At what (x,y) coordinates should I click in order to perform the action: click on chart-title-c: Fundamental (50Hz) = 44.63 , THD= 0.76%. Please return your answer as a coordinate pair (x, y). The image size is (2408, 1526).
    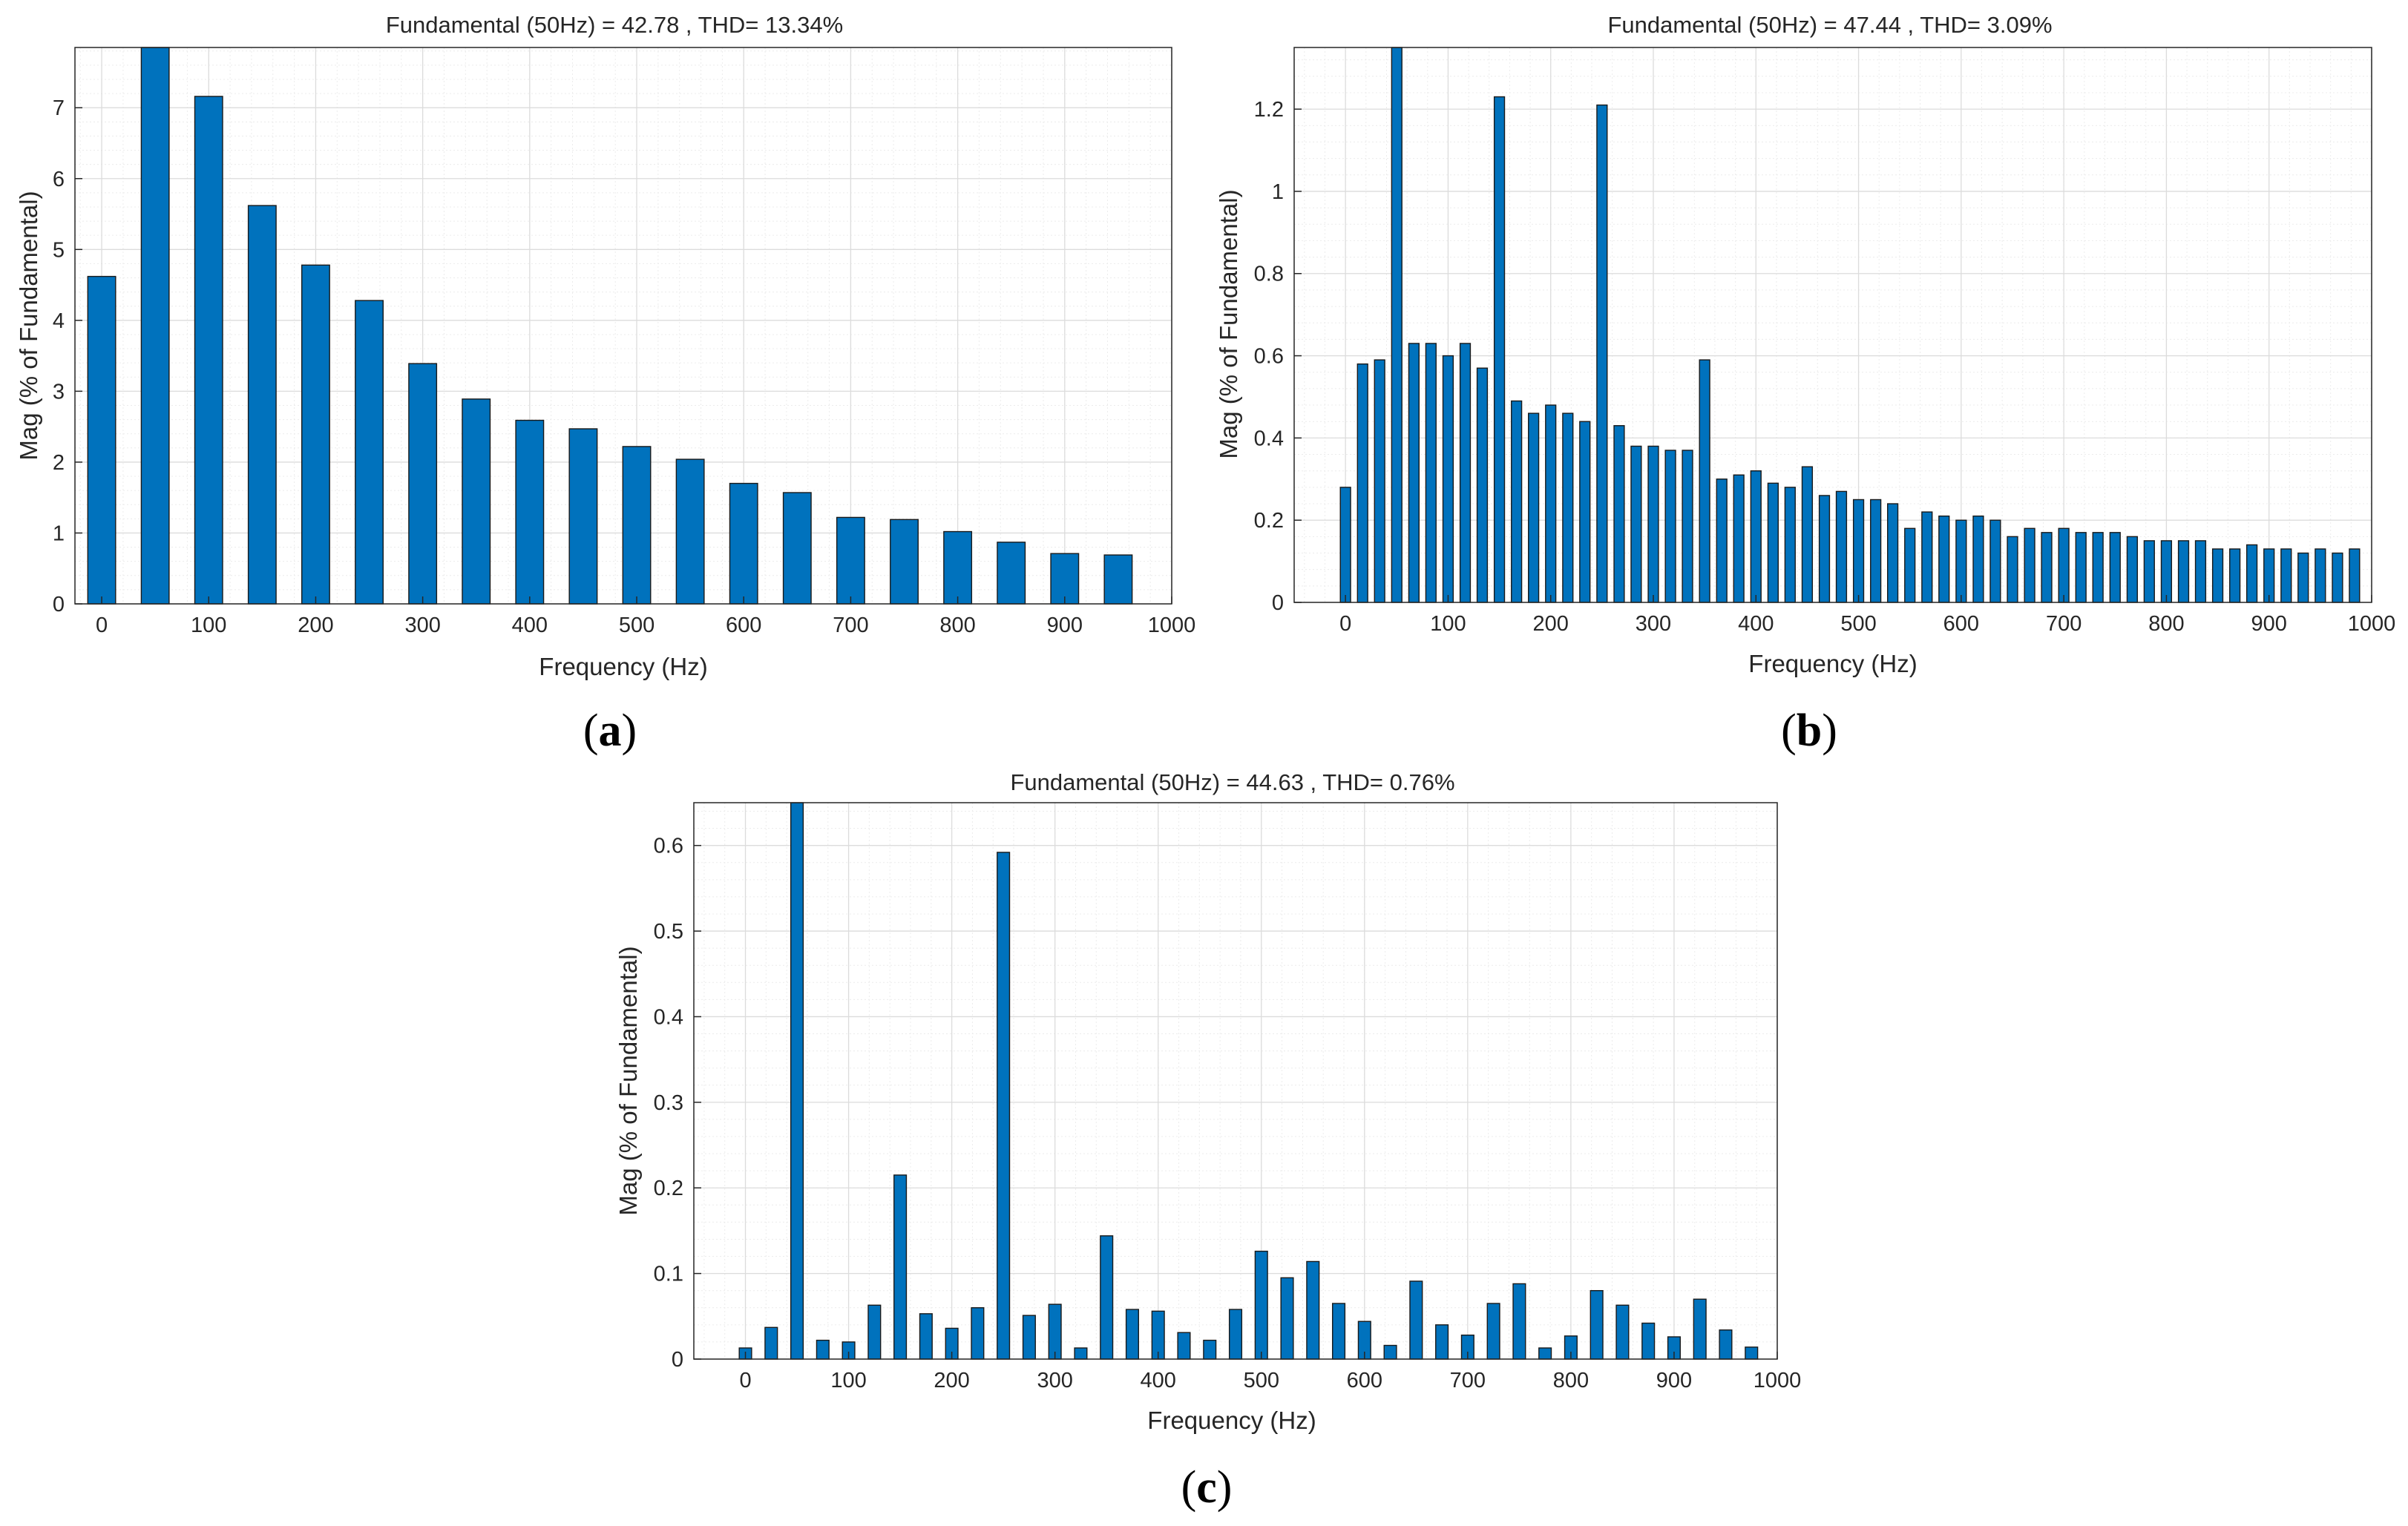
    Looking at the image, I should click on (1232, 782).